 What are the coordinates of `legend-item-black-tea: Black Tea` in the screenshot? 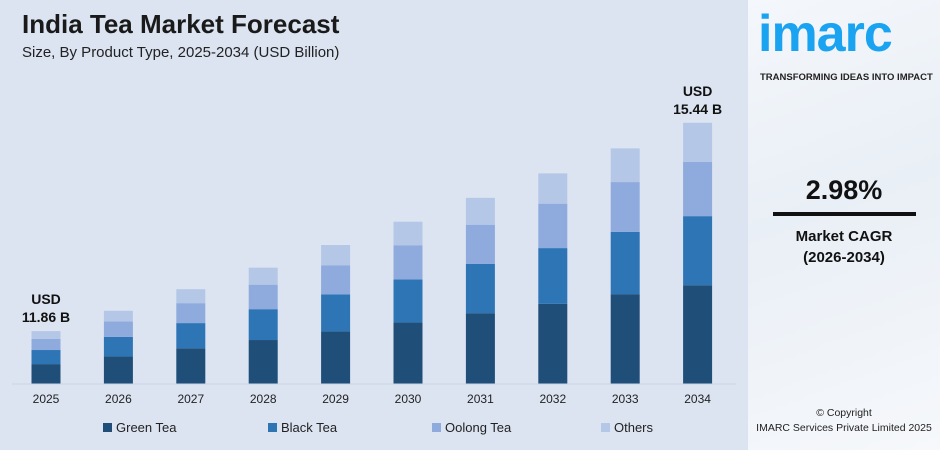 It's located at (302, 427).